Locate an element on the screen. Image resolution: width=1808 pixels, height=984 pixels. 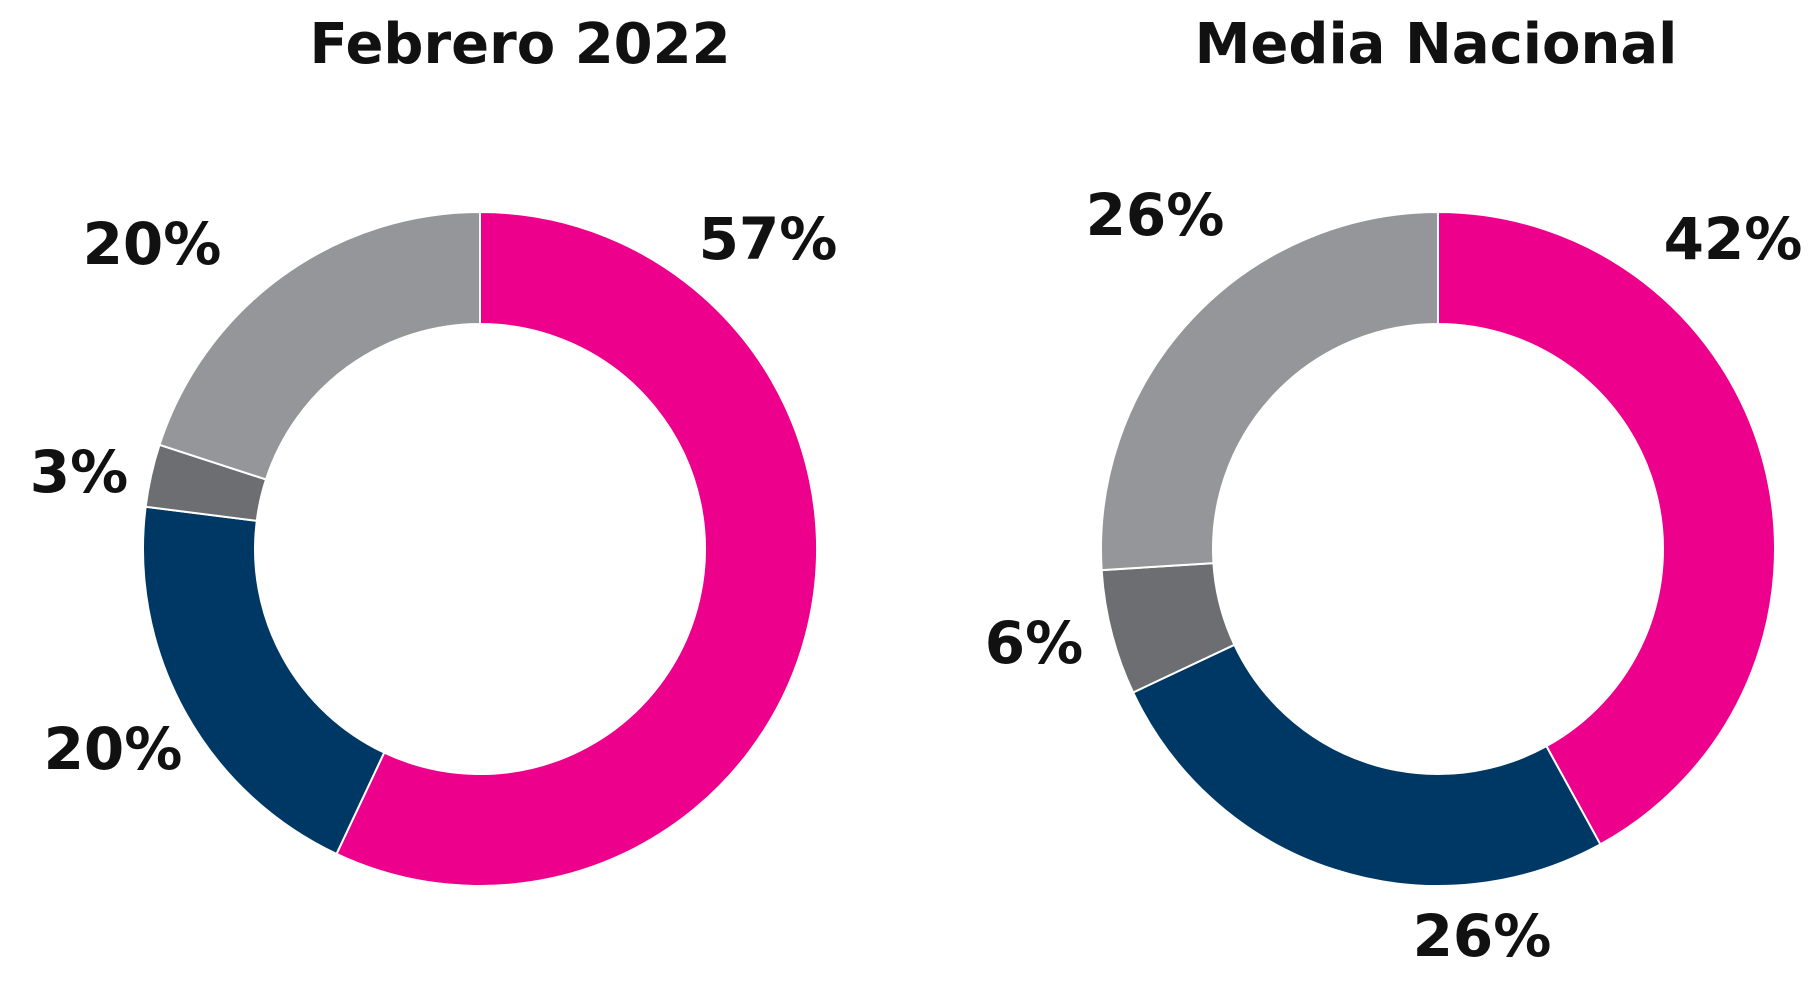
chart-title: Media Nacional is located at coordinates (1436, 44).